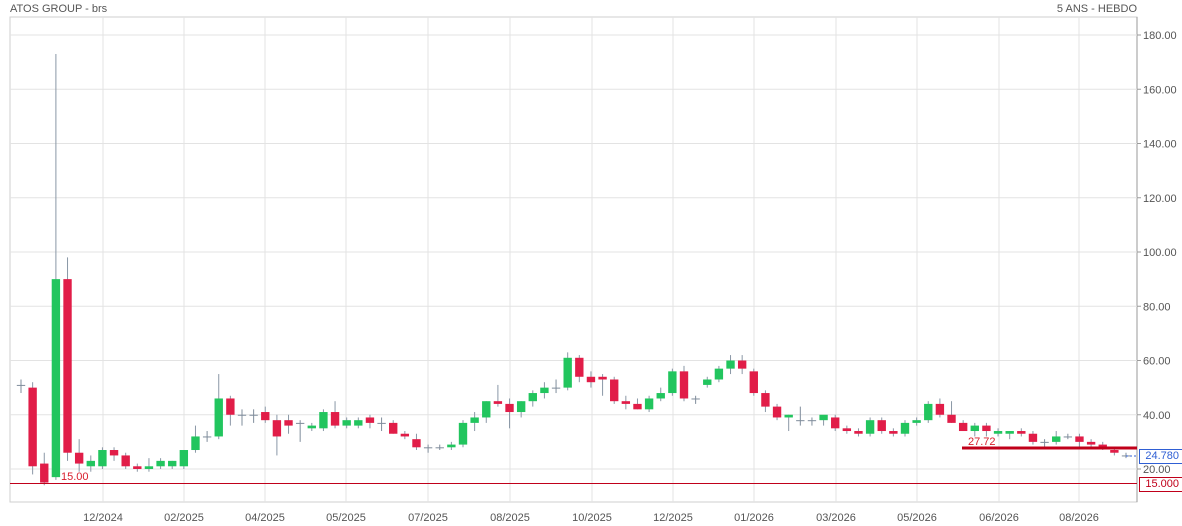 The width and height of the screenshot is (1182, 526). I want to click on y-tick-label: 160.00, so click(1160, 90).